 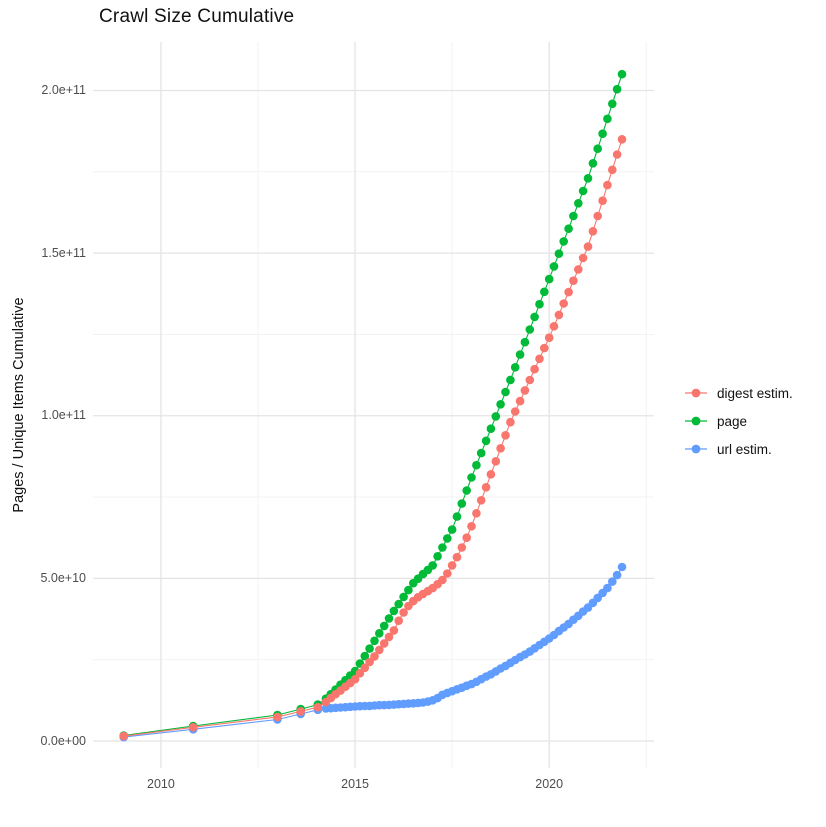 I want to click on series-points-url-estim, so click(x=373, y=652).